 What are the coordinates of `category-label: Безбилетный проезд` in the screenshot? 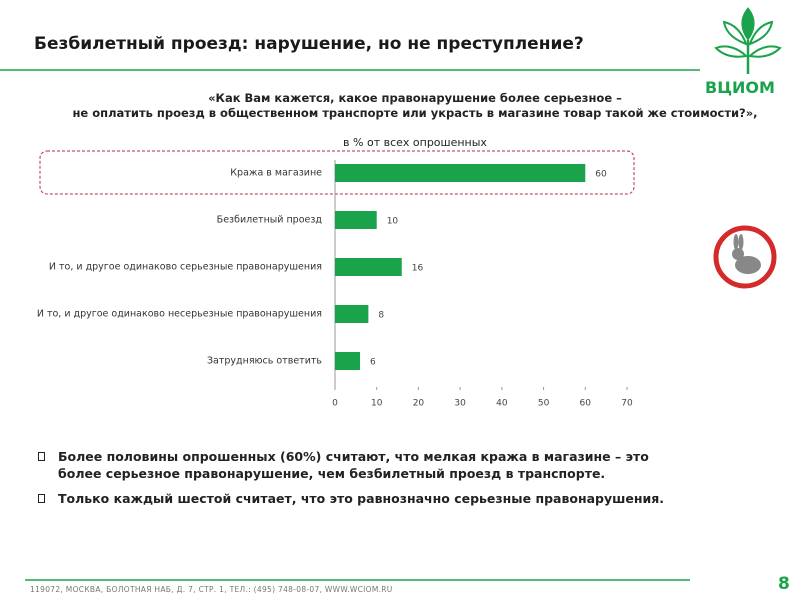 It's located at (269, 220).